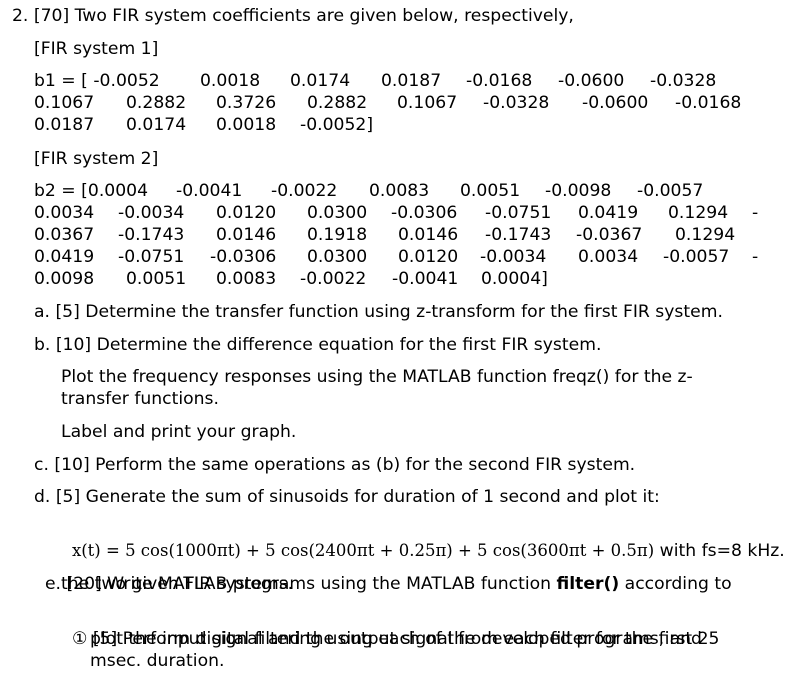 The width and height of the screenshot is (802, 681). Describe the element at coordinates (96, 49) in the screenshot. I see `fir-system-1-label: [FIR system 1]` at that location.